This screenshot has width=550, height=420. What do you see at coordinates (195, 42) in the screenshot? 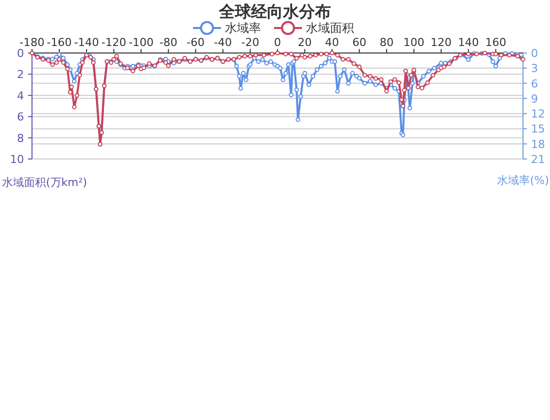
I see `x-tick-label: -60` at bounding box center [195, 42].